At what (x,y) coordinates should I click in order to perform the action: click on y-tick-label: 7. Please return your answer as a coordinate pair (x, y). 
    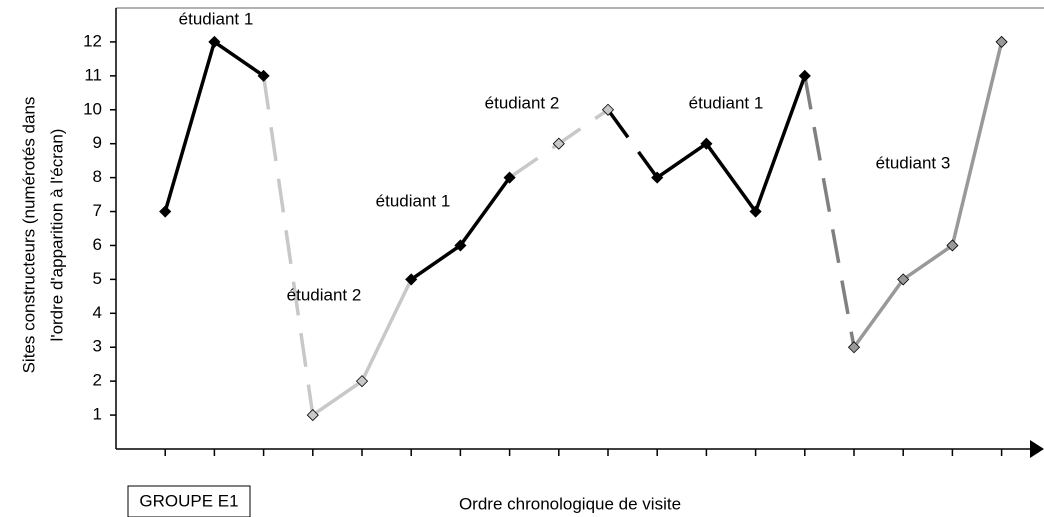
    Looking at the image, I should click on (97, 210).